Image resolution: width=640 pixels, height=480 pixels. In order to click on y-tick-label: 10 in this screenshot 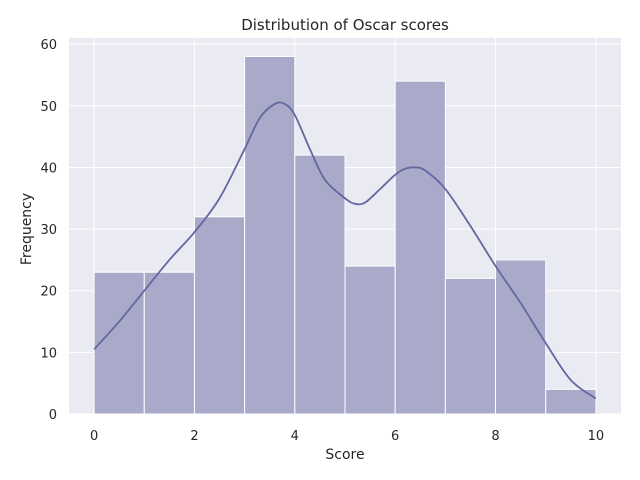, I will do `click(48, 353)`.